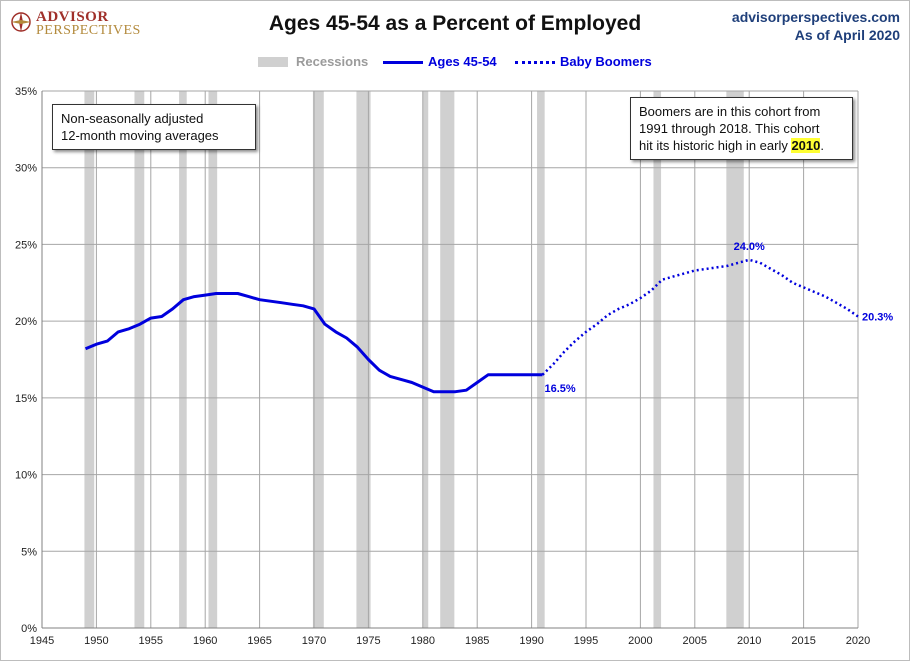  Describe the element at coordinates (332, 61) in the screenshot. I see `legend-recessions-label: Recessions` at that location.